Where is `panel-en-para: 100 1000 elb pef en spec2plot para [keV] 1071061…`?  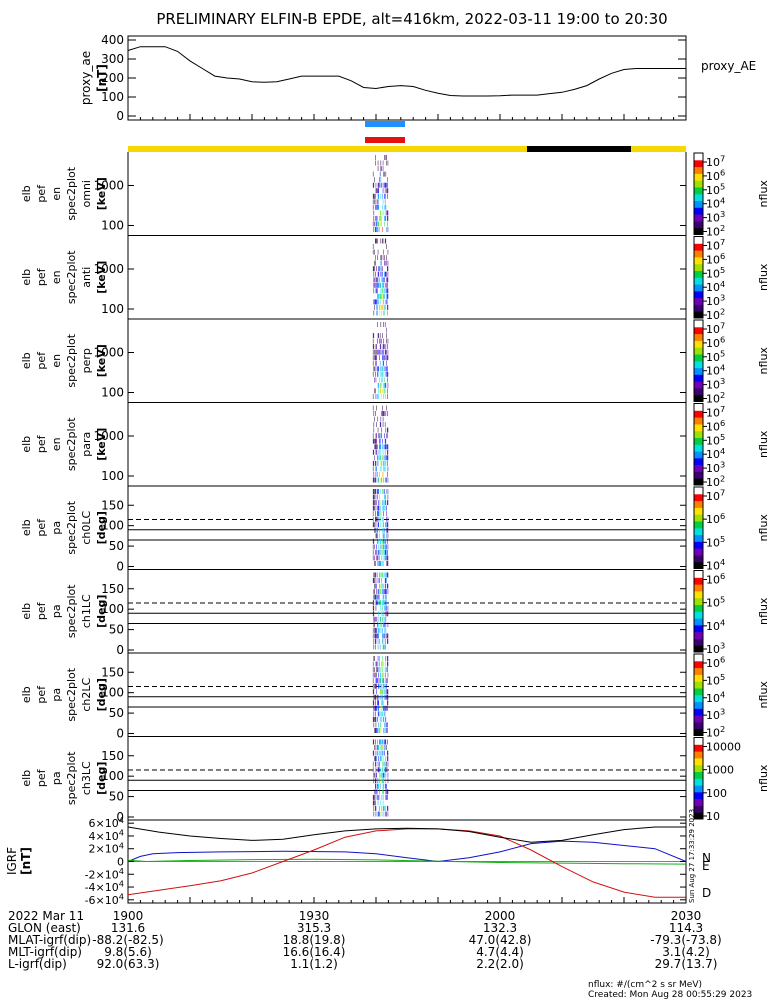
panel-en-para: 100 1000 elb pef en spec2plot para [keV] 1071061… is located at coordinates (395, 445).